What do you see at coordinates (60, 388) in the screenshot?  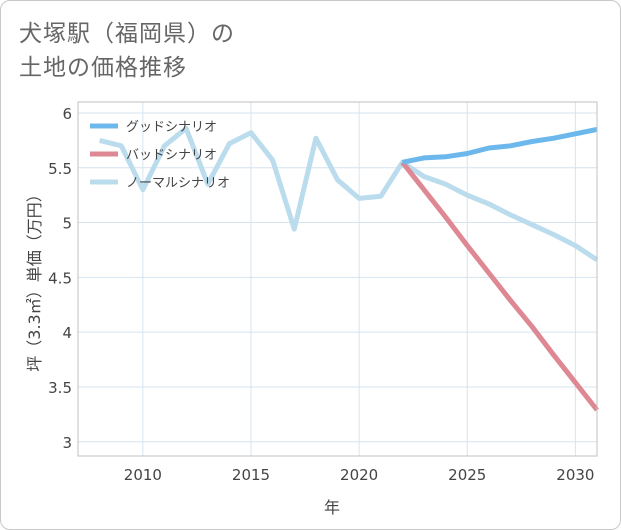 I see `y-tick-label: 3.5` at bounding box center [60, 388].